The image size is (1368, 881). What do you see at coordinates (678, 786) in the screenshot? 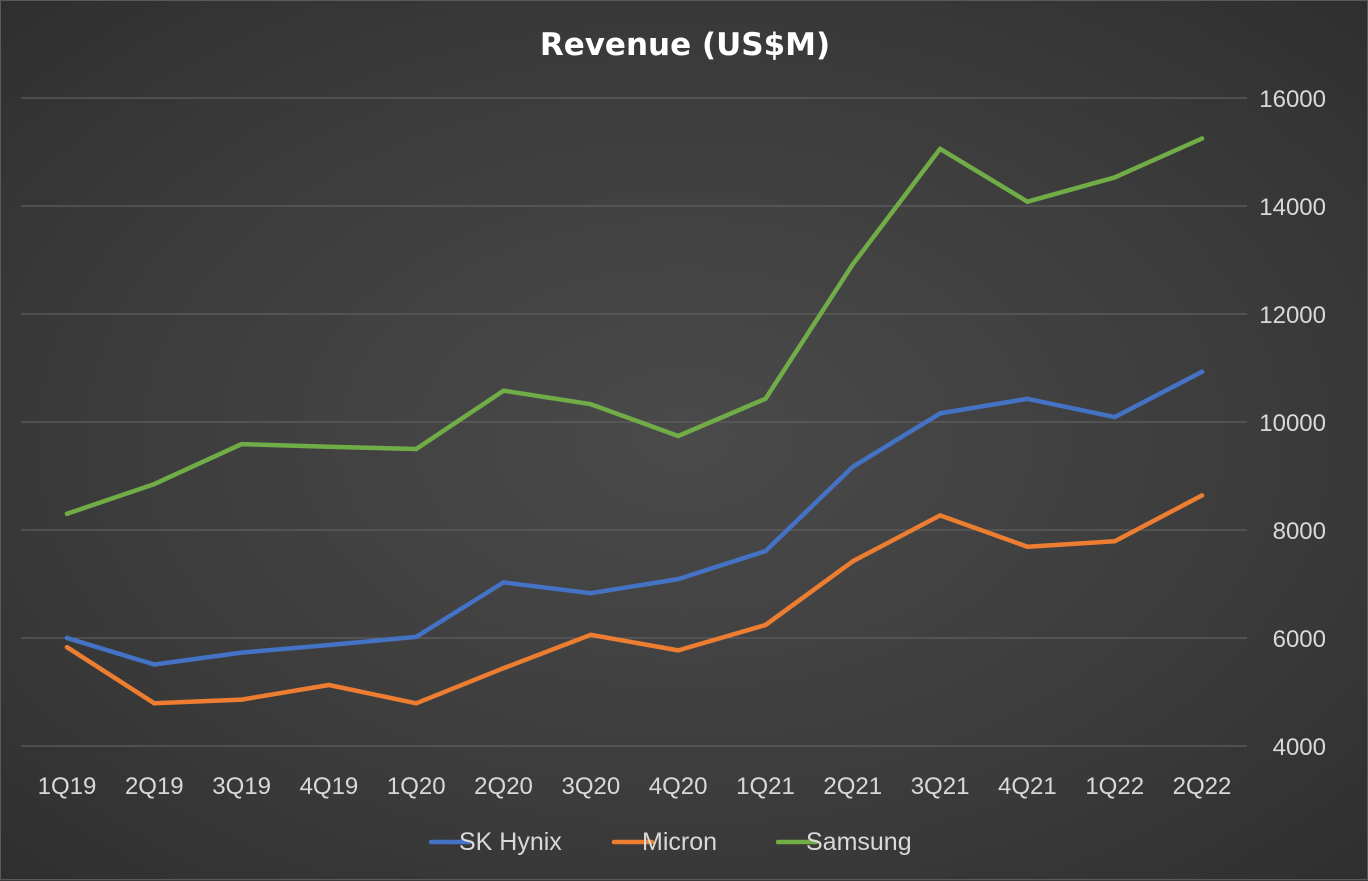
I see `x-tick-label: 4Q20` at bounding box center [678, 786].